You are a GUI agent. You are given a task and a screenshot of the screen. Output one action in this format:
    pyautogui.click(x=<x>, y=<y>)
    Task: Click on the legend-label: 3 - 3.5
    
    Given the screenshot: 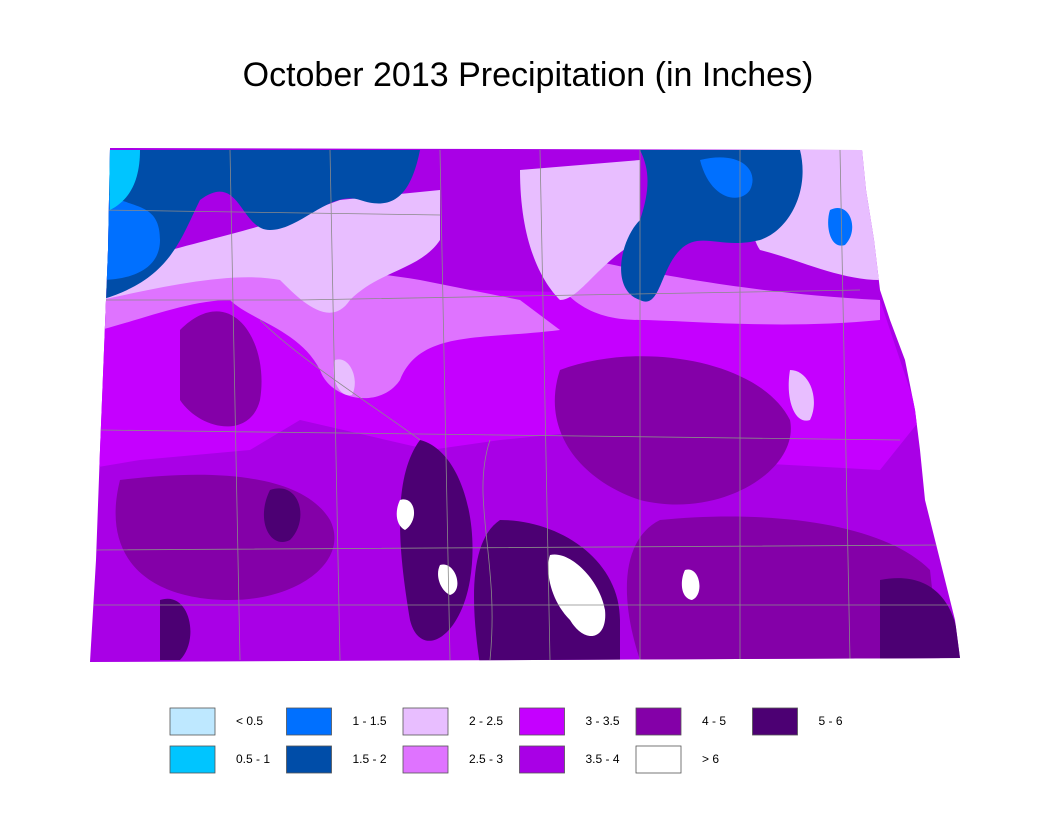 What is the action you would take?
    pyautogui.click(x=603, y=721)
    